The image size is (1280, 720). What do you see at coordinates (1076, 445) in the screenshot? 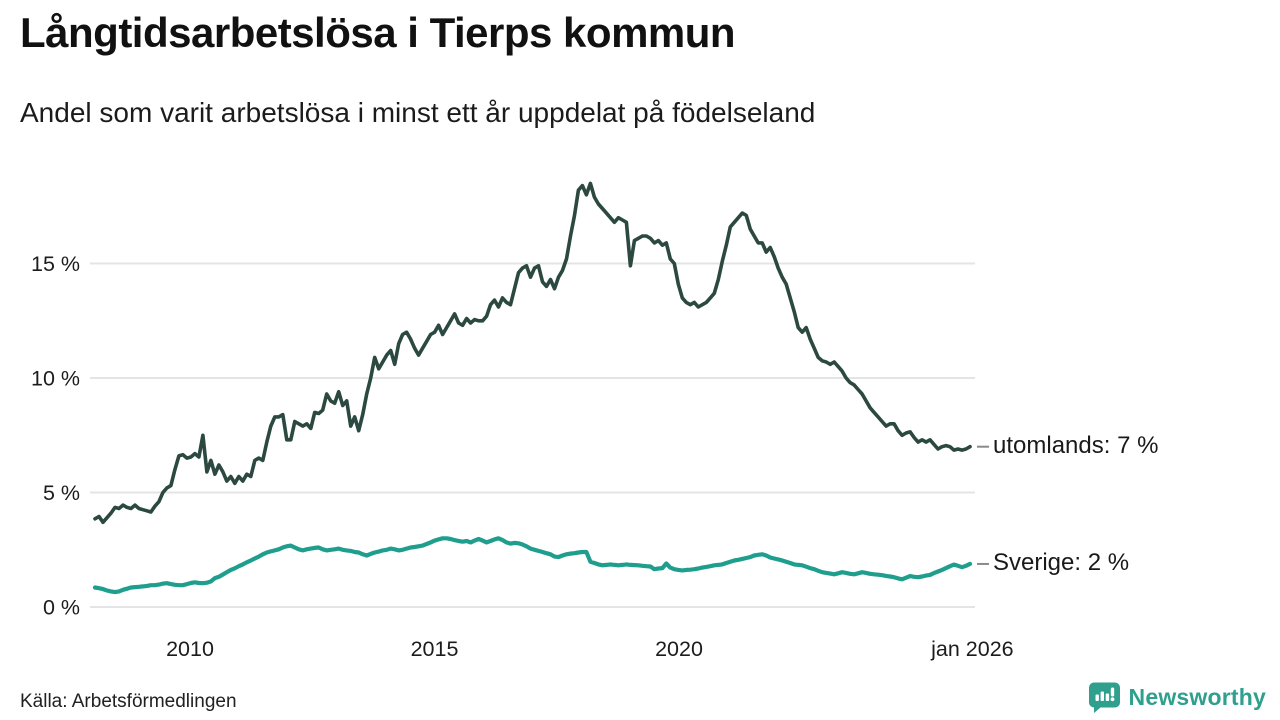
I see `series-label-utomlands: utomlands: 7 %` at bounding box center [1076, 445].